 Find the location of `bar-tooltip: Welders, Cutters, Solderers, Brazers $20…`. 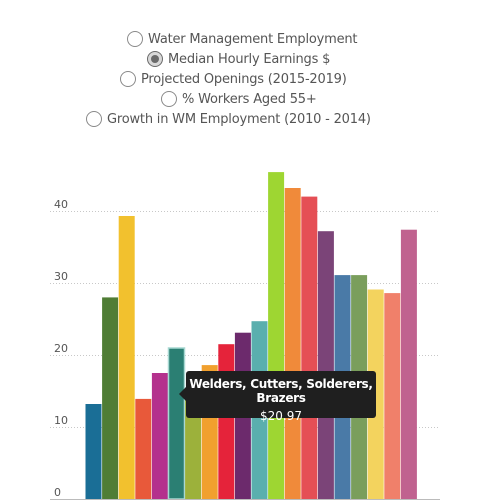

bar-tooltip: Welders, Cutters, Solderers, Brazers $20… is located at coordinates (277, 397).